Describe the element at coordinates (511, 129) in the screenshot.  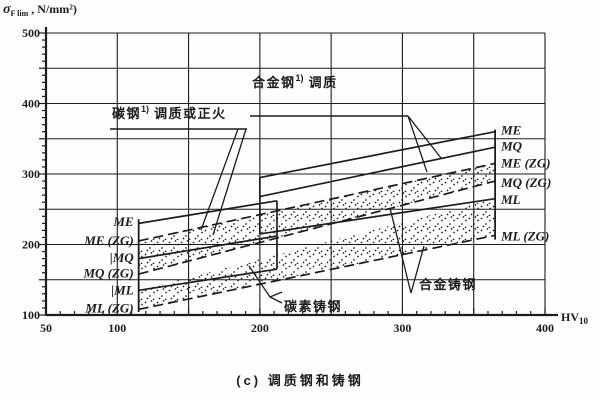
I see `right-band-label: ME` at that location.